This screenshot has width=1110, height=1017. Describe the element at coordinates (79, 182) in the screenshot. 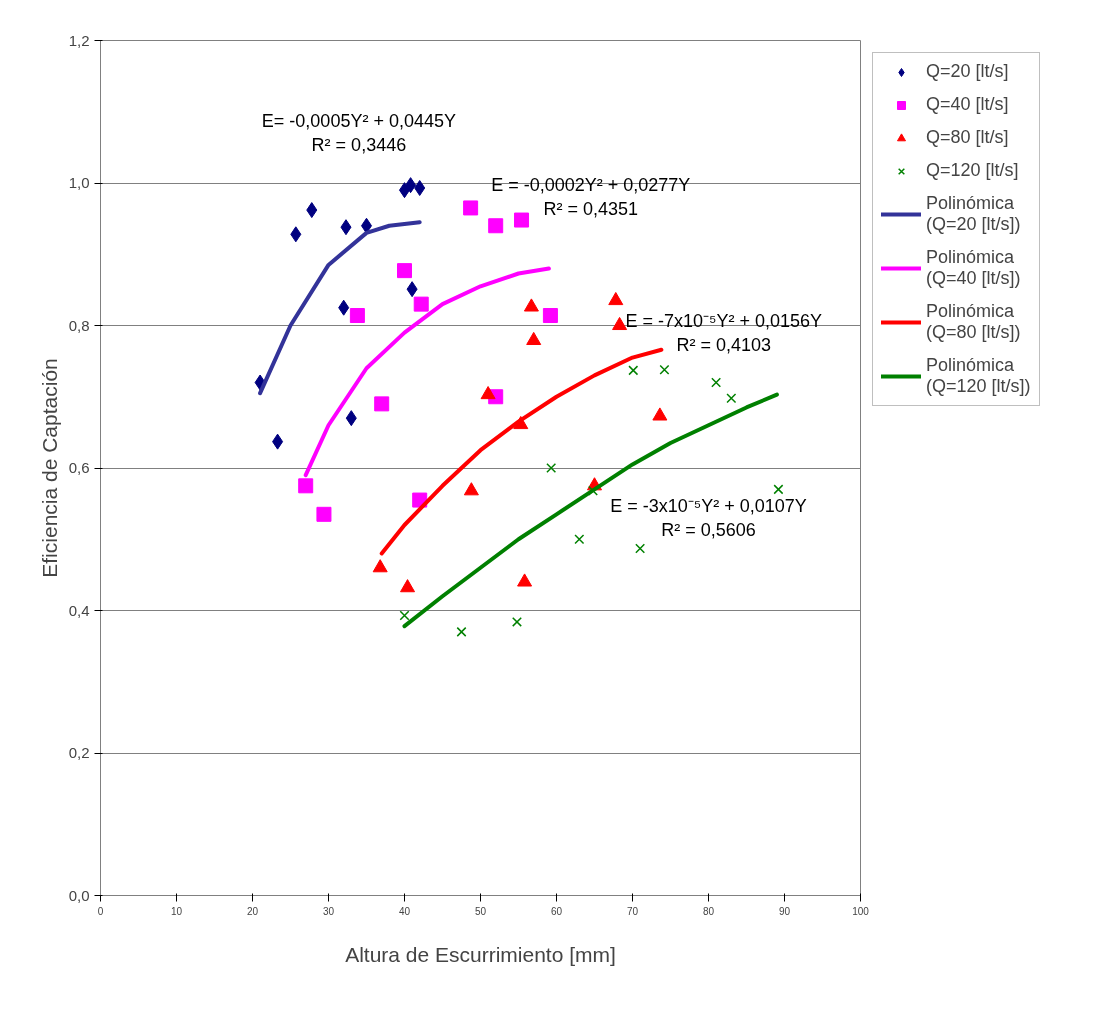

I see `y-tick-label: 1,0` at that location.